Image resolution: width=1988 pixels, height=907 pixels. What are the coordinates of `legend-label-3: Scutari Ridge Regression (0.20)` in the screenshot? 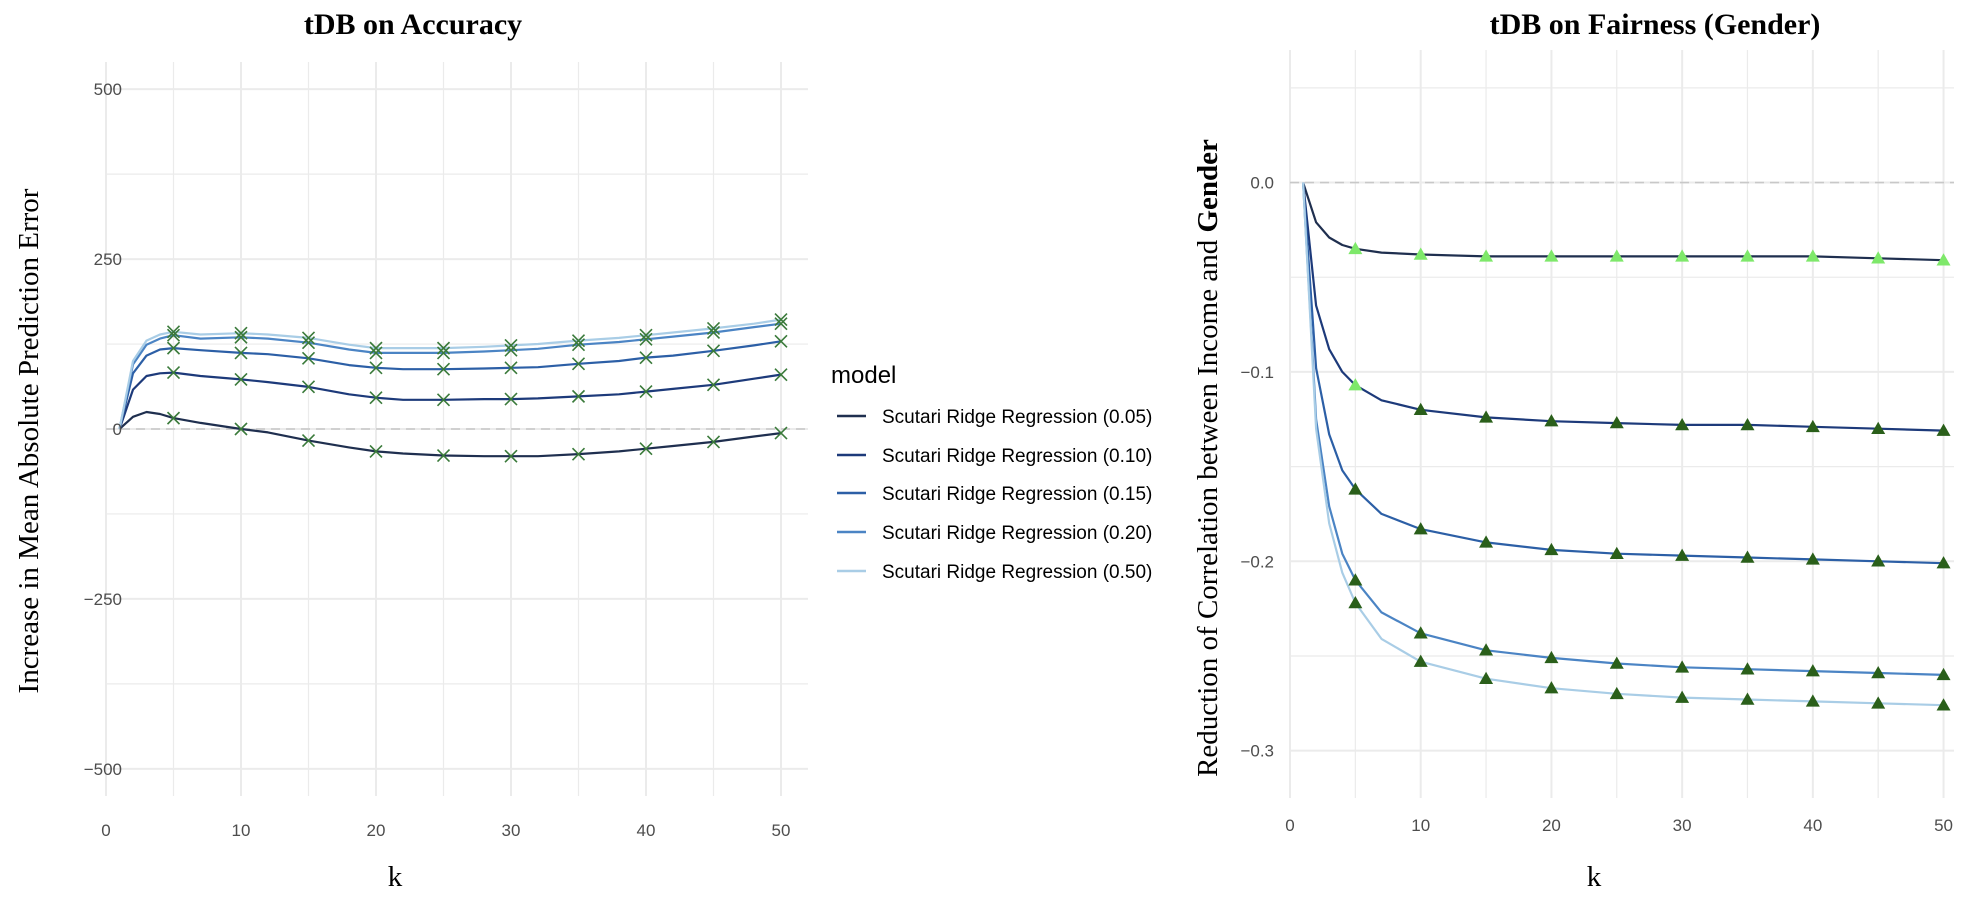 It's located at (1017, 533).